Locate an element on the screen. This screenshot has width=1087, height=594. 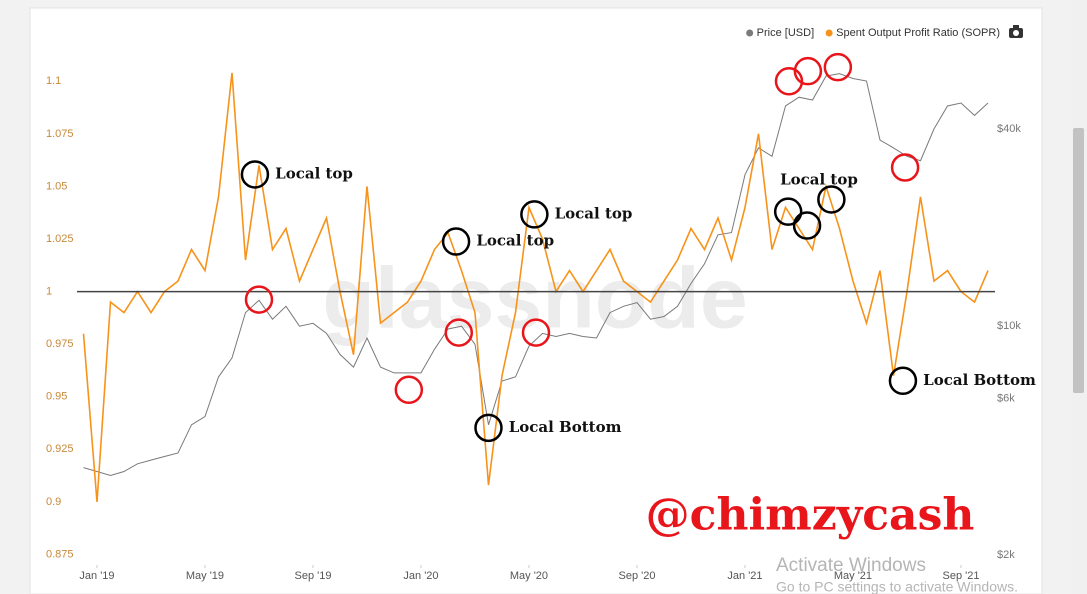
x-tick-label: Jan '21 is located at coordinates (744, 576).